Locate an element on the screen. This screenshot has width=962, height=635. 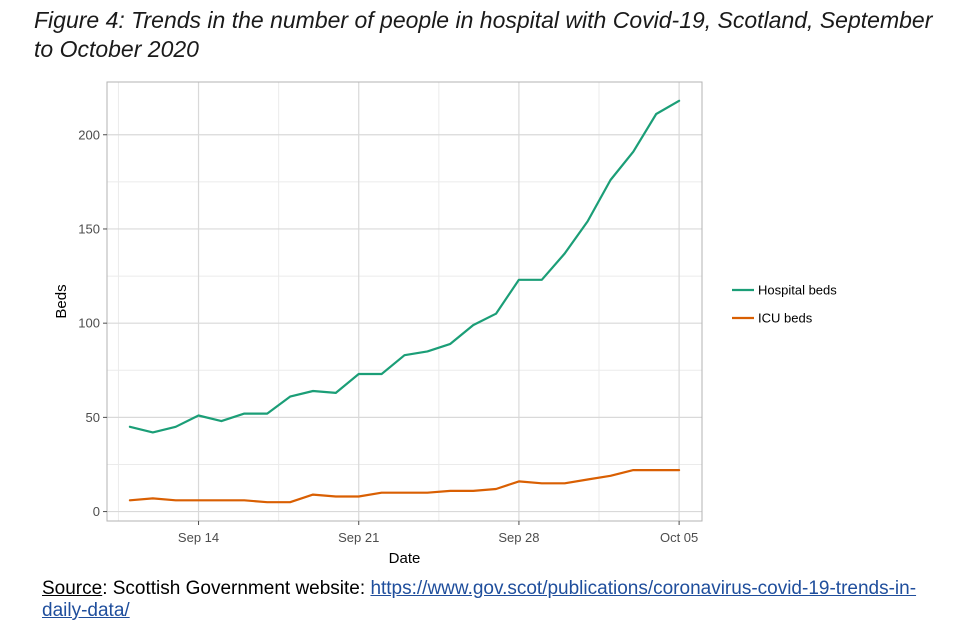
x-tick-label: Oct 05 is located at coordinates (679, 537).